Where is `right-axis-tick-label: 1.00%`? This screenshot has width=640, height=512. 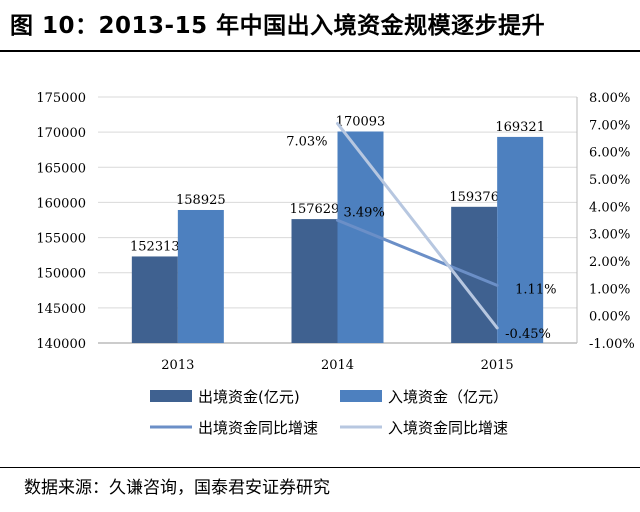 right-axis-tick-label: 1.00% is located at coordinates (609, 289).